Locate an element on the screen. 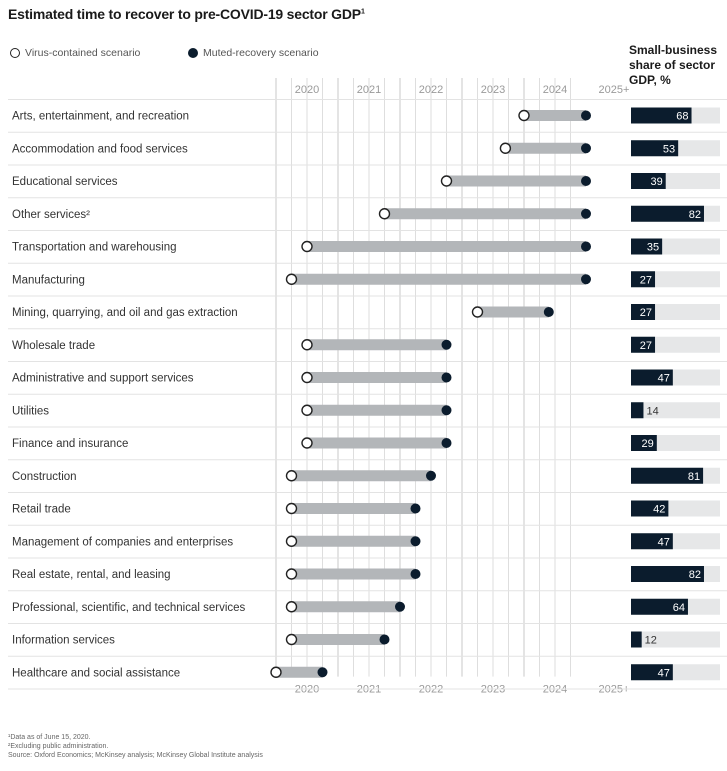  share-value-label: 35 is located at coordinates (653, 248).